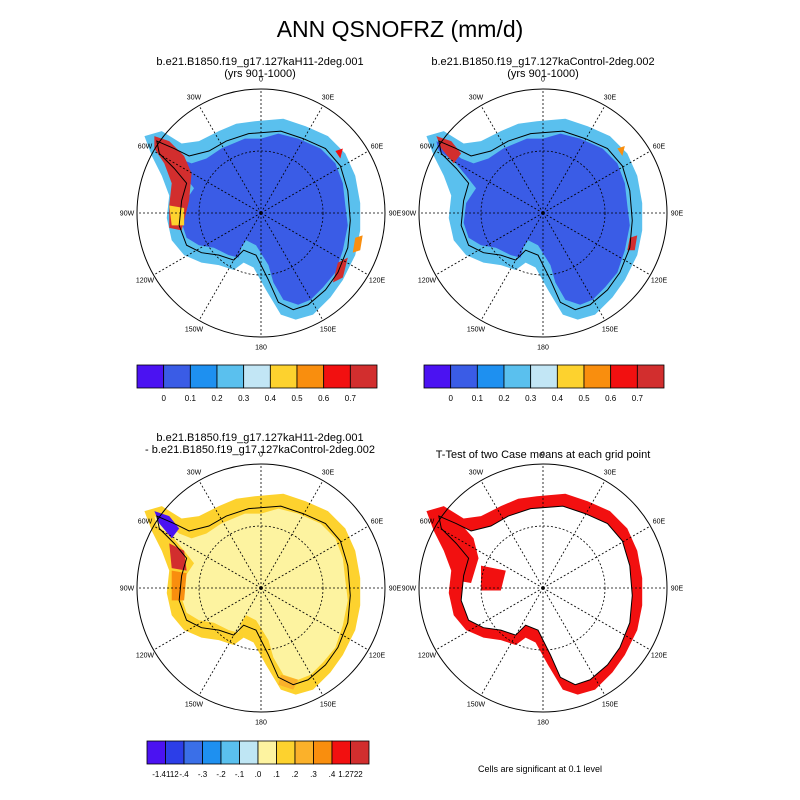 Image resolution: width=800 pixels, height=800 pixels. Describe the element at coordinates (260, 438) in the screenshot. I see `panel-3-title-line1: b.e21.B1850.f19_g17.127kaH11-2deg.001` at that location.